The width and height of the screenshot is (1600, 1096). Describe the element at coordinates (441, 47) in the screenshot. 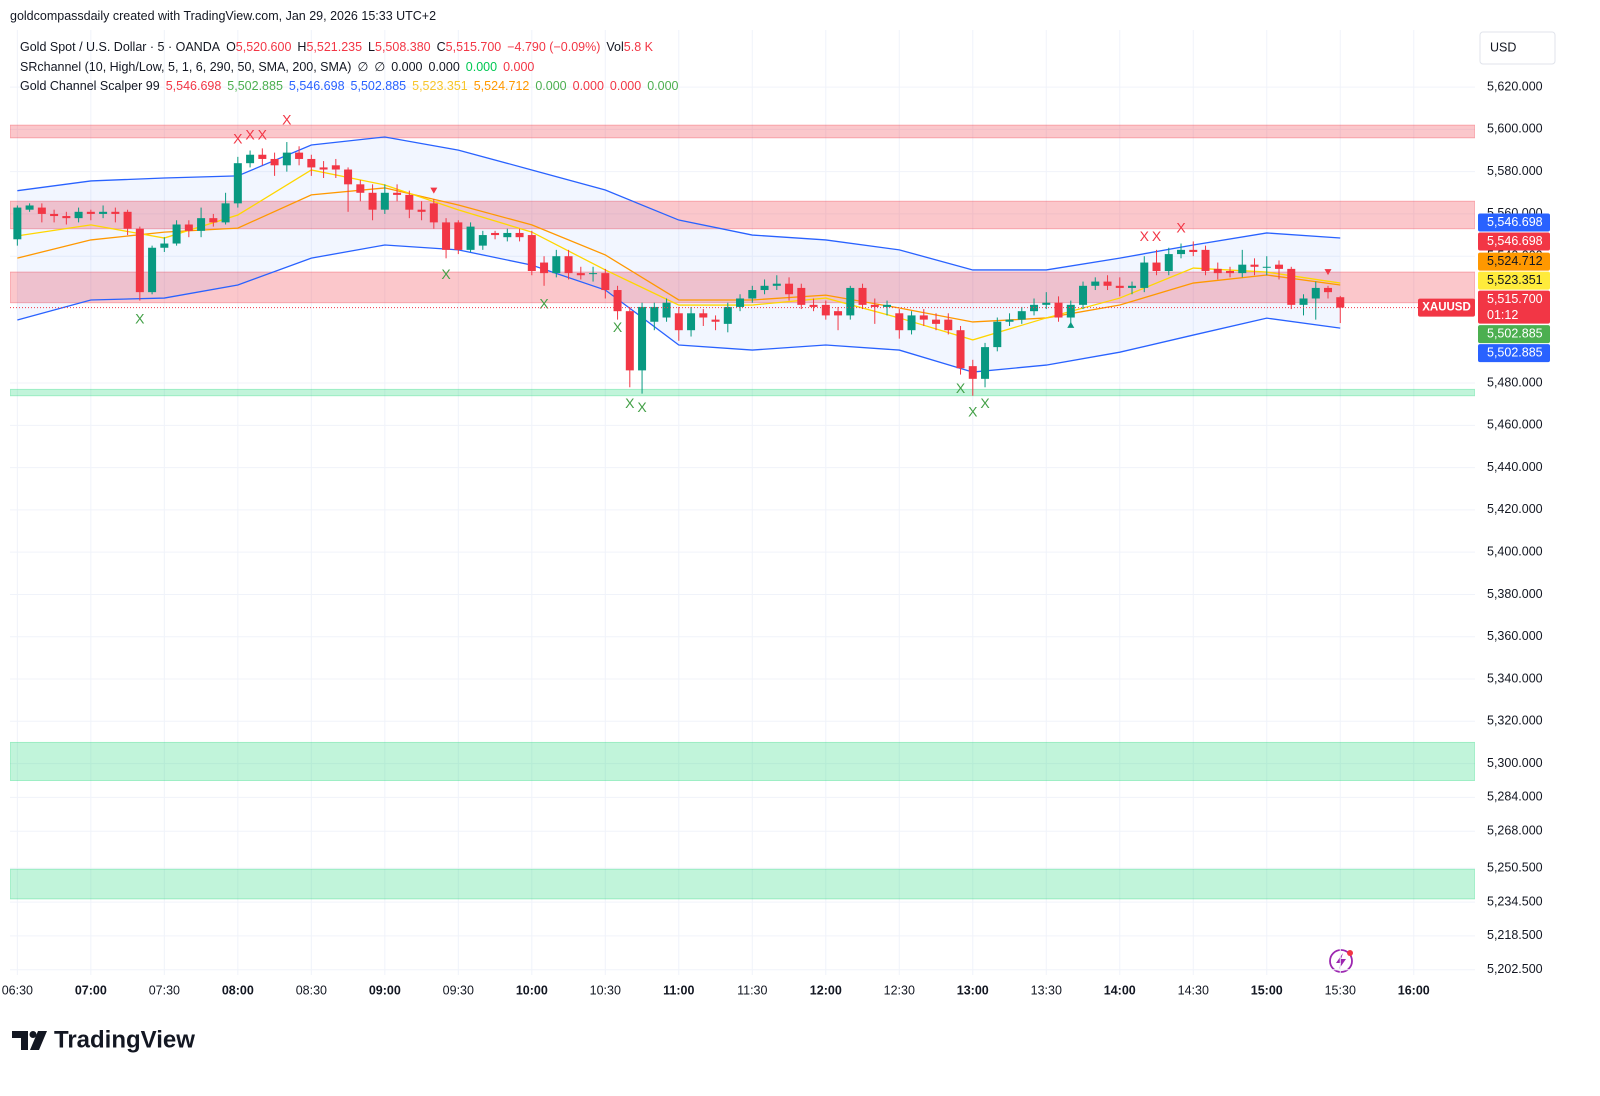

I see `legend-item: C` at that location.